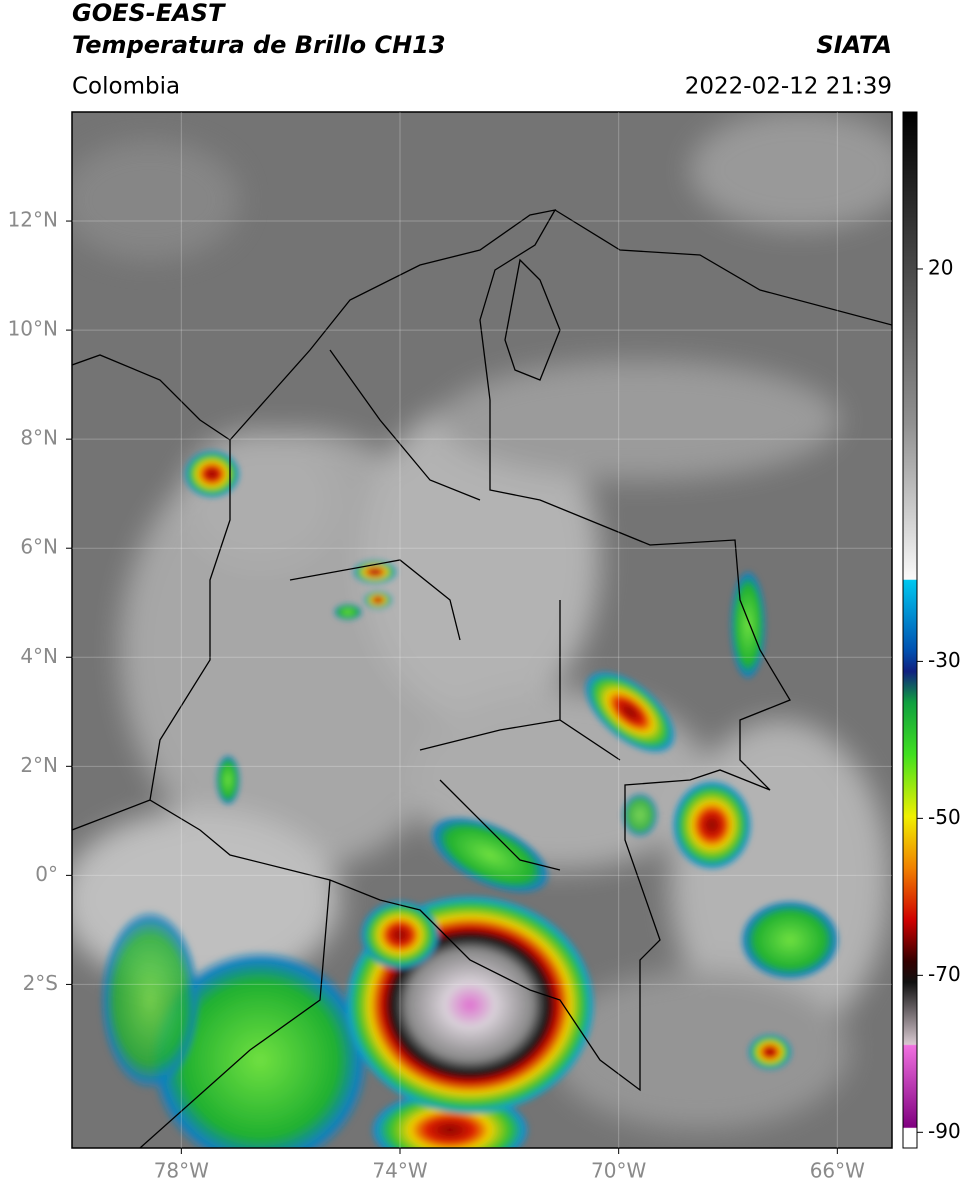  I want to click on x-tick-label: 74°W, so click(399, 1171).